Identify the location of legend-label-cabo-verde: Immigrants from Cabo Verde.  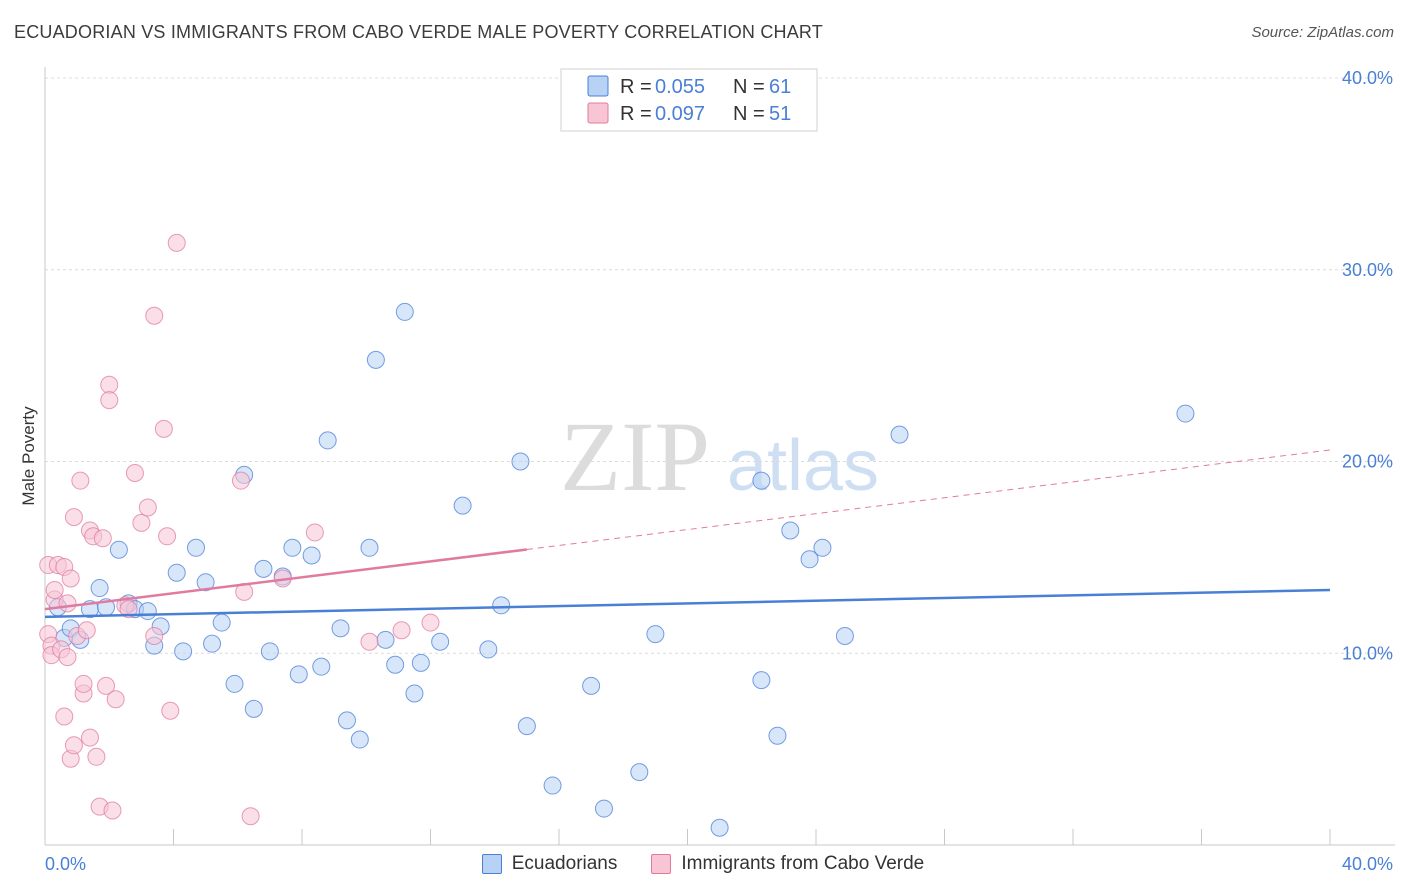
(803, 863).